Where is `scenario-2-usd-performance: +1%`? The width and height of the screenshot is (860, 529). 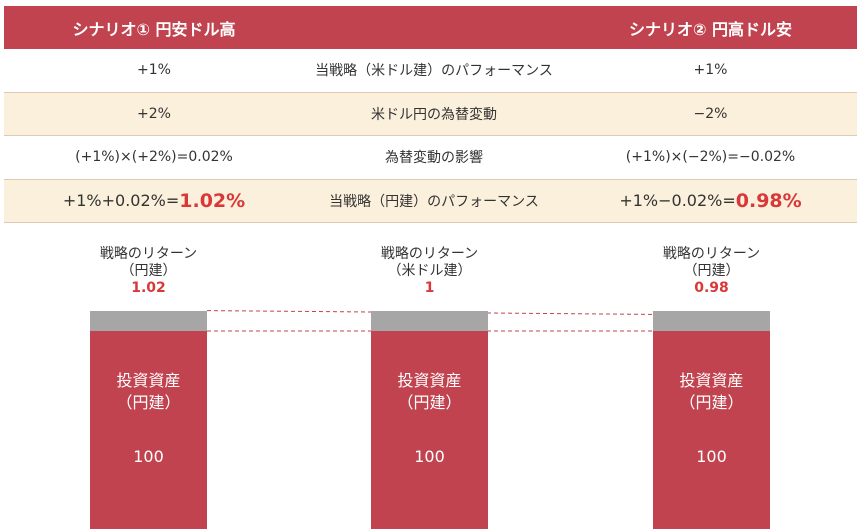
scenario-2-usd-performance: +1% is located at coordinates (710, 70).